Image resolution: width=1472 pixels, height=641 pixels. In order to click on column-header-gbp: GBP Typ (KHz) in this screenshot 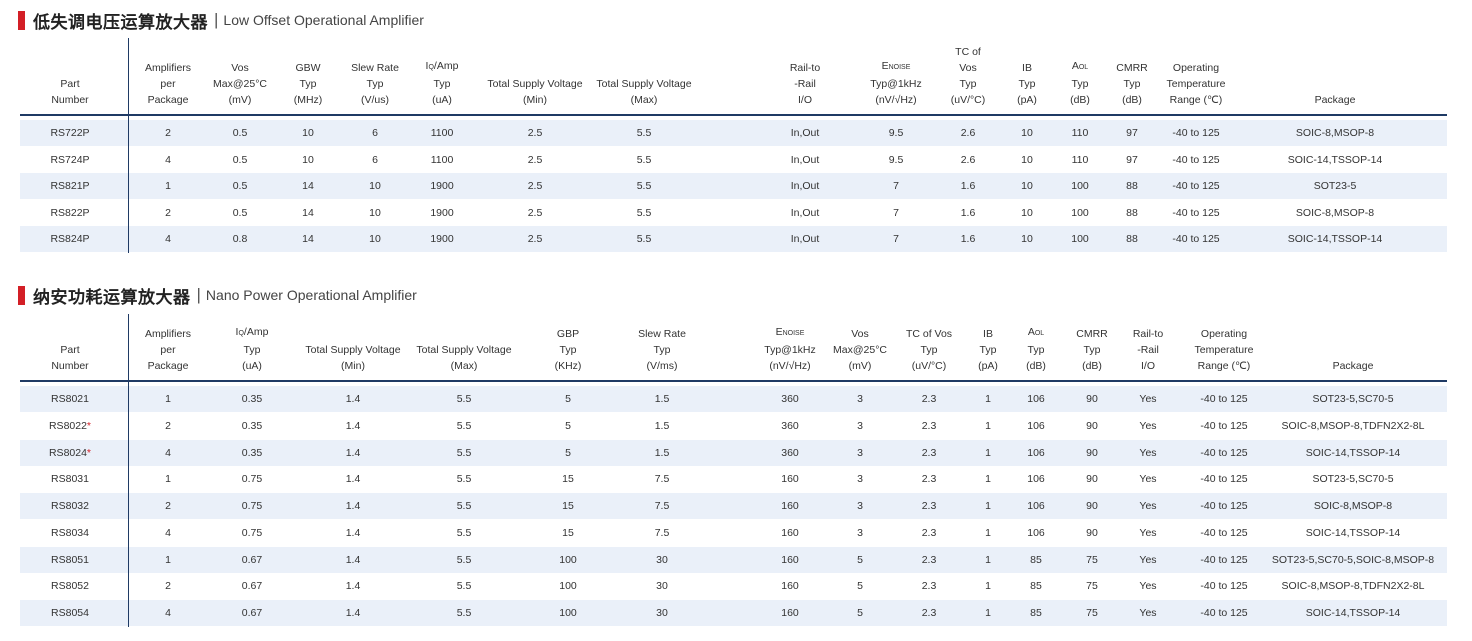, I will do `click(568, 350)`.